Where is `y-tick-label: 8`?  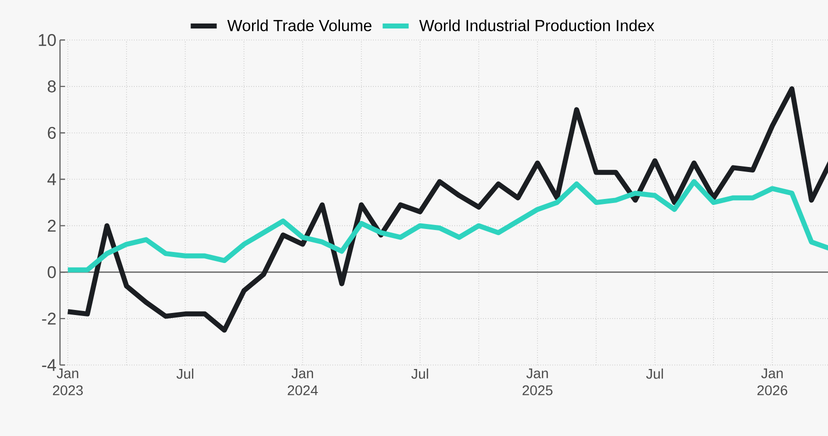 y-tick-label: 8 is located at coordinates (52, 86).